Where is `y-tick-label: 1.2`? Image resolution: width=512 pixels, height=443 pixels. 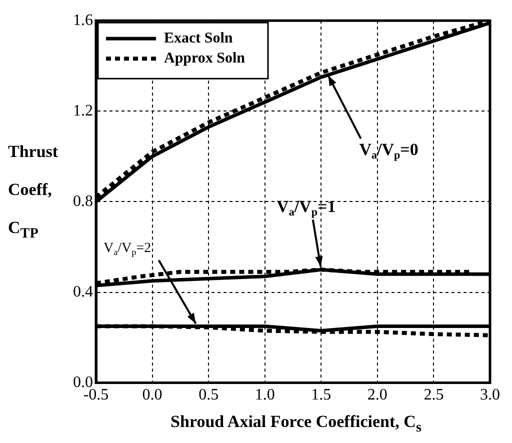 y-tick-label: 1.2 is located at coordinates (83, 111).